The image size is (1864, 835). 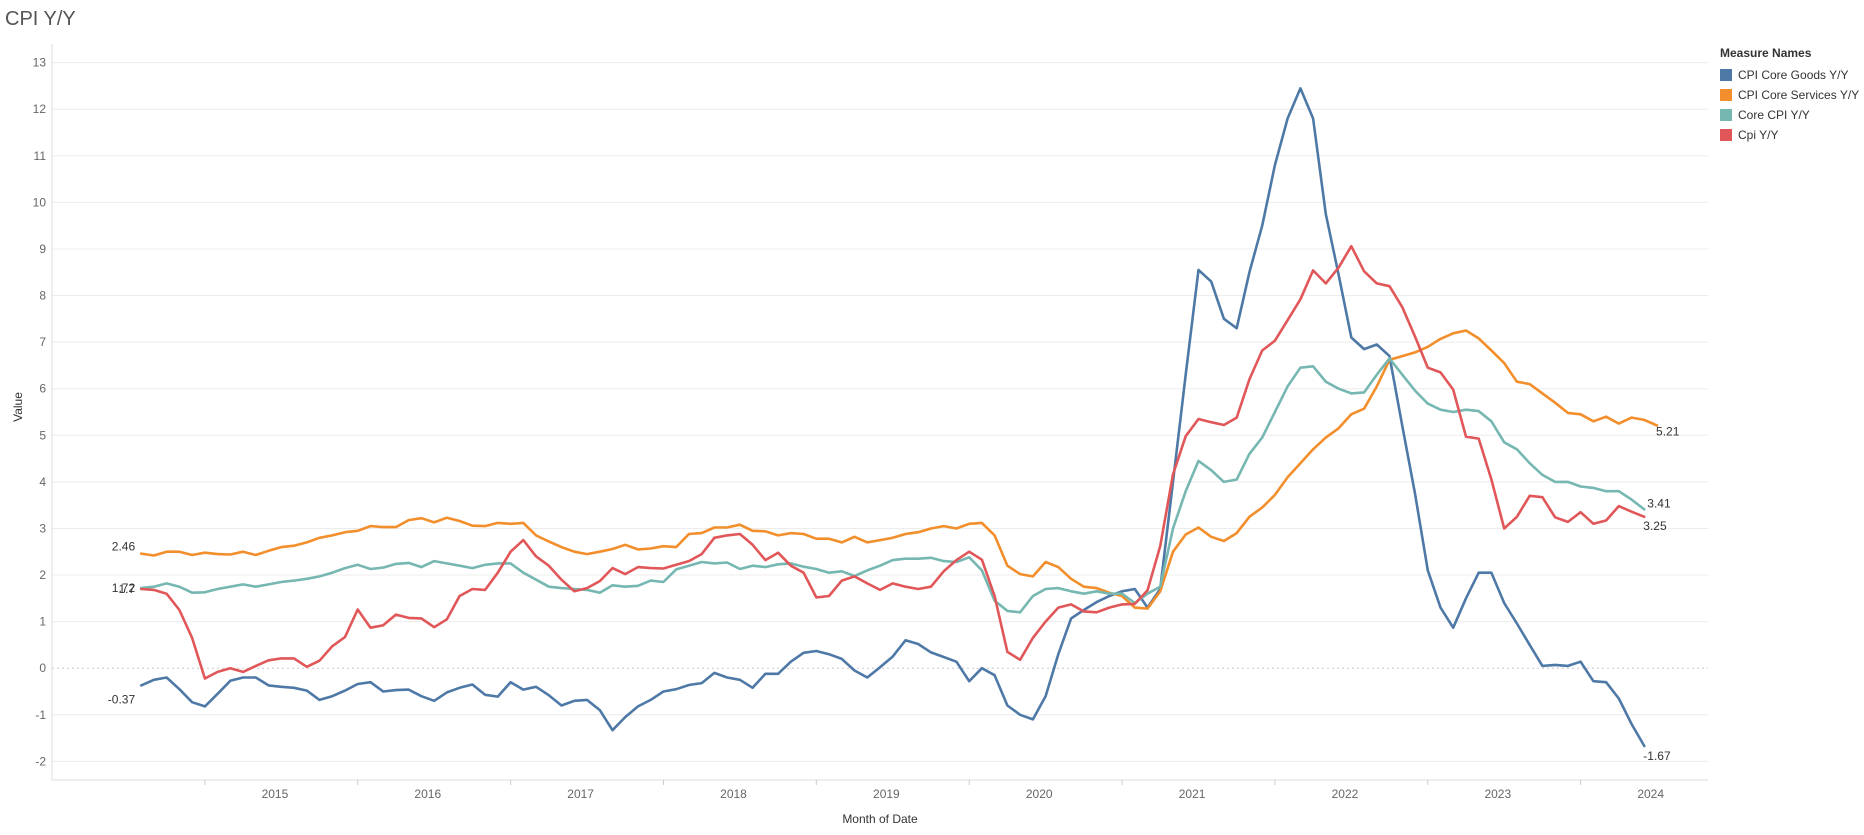 What do you see at coordinates (427, 794) in the screenshot?
I see `x-tick-label: 2016` at bounding box center [427, 794].